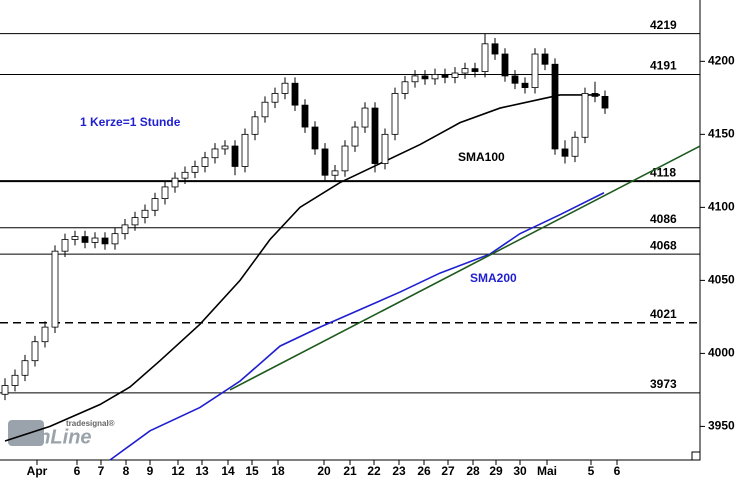  What do you see at coordinates (663, 384) in the screenshot?
I see `level-label: 3973` at bounding box center [663, 384].